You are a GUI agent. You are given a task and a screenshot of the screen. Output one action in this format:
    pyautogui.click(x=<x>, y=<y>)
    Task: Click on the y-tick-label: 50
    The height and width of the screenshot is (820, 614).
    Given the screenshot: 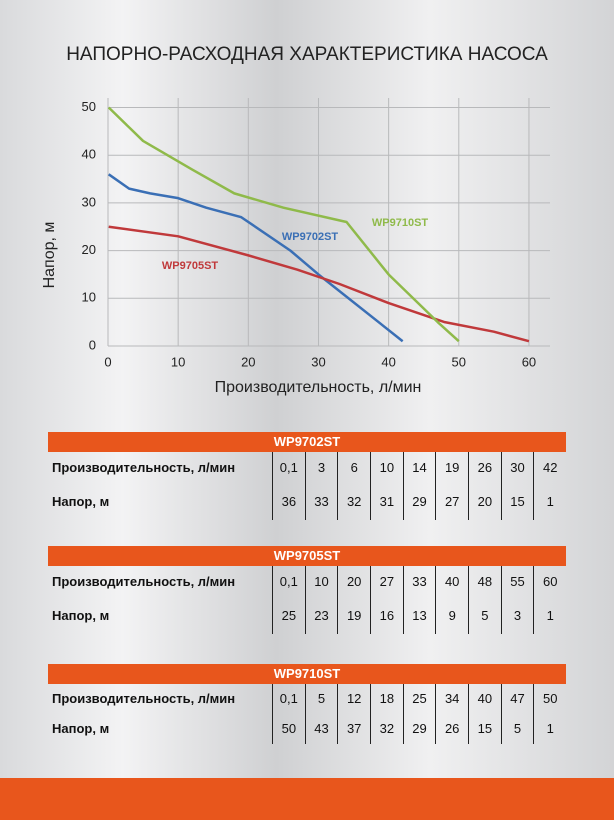 What is the action you would take?
    pyautogui.click(x=89, y=106)
    